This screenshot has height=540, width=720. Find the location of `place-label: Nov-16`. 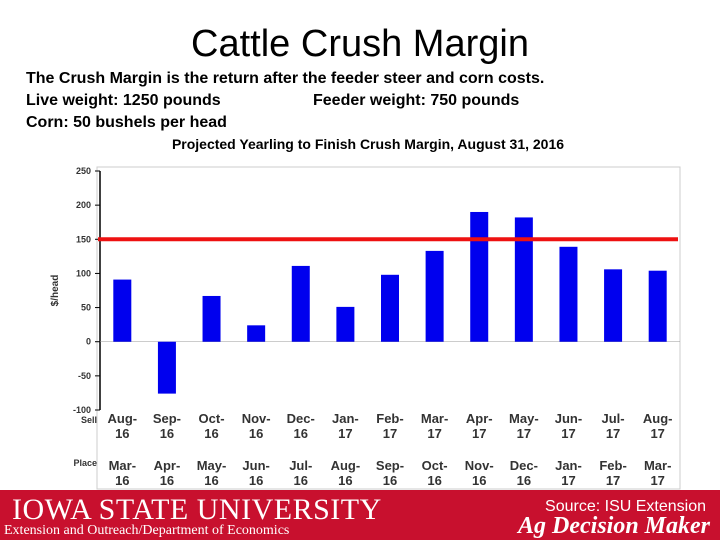

place-label: Nov-16 is located at coordinates (479, 473).